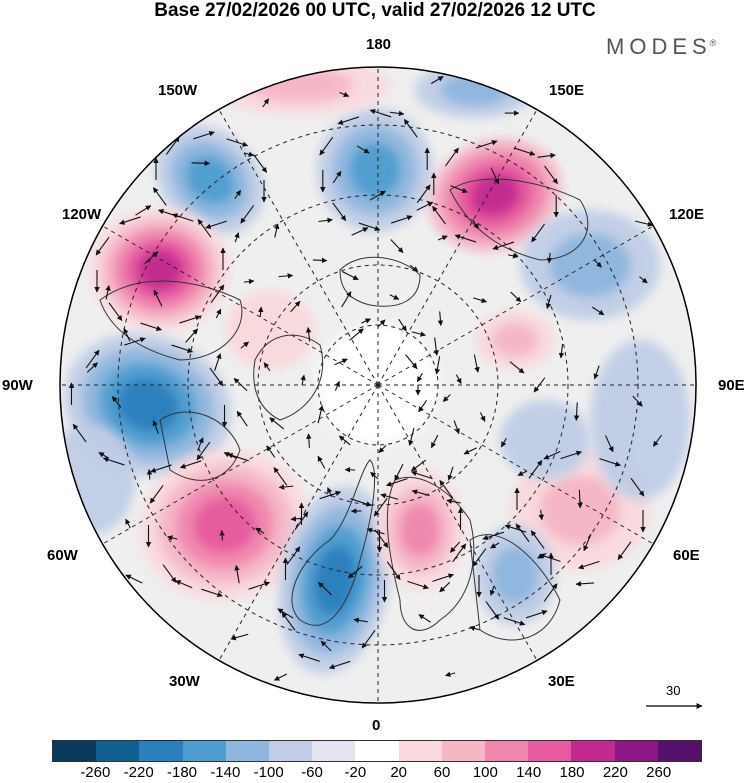 This screenshot has width=750, height=783. I want to click on lon-label-120w: 120W, so click(82, 214).